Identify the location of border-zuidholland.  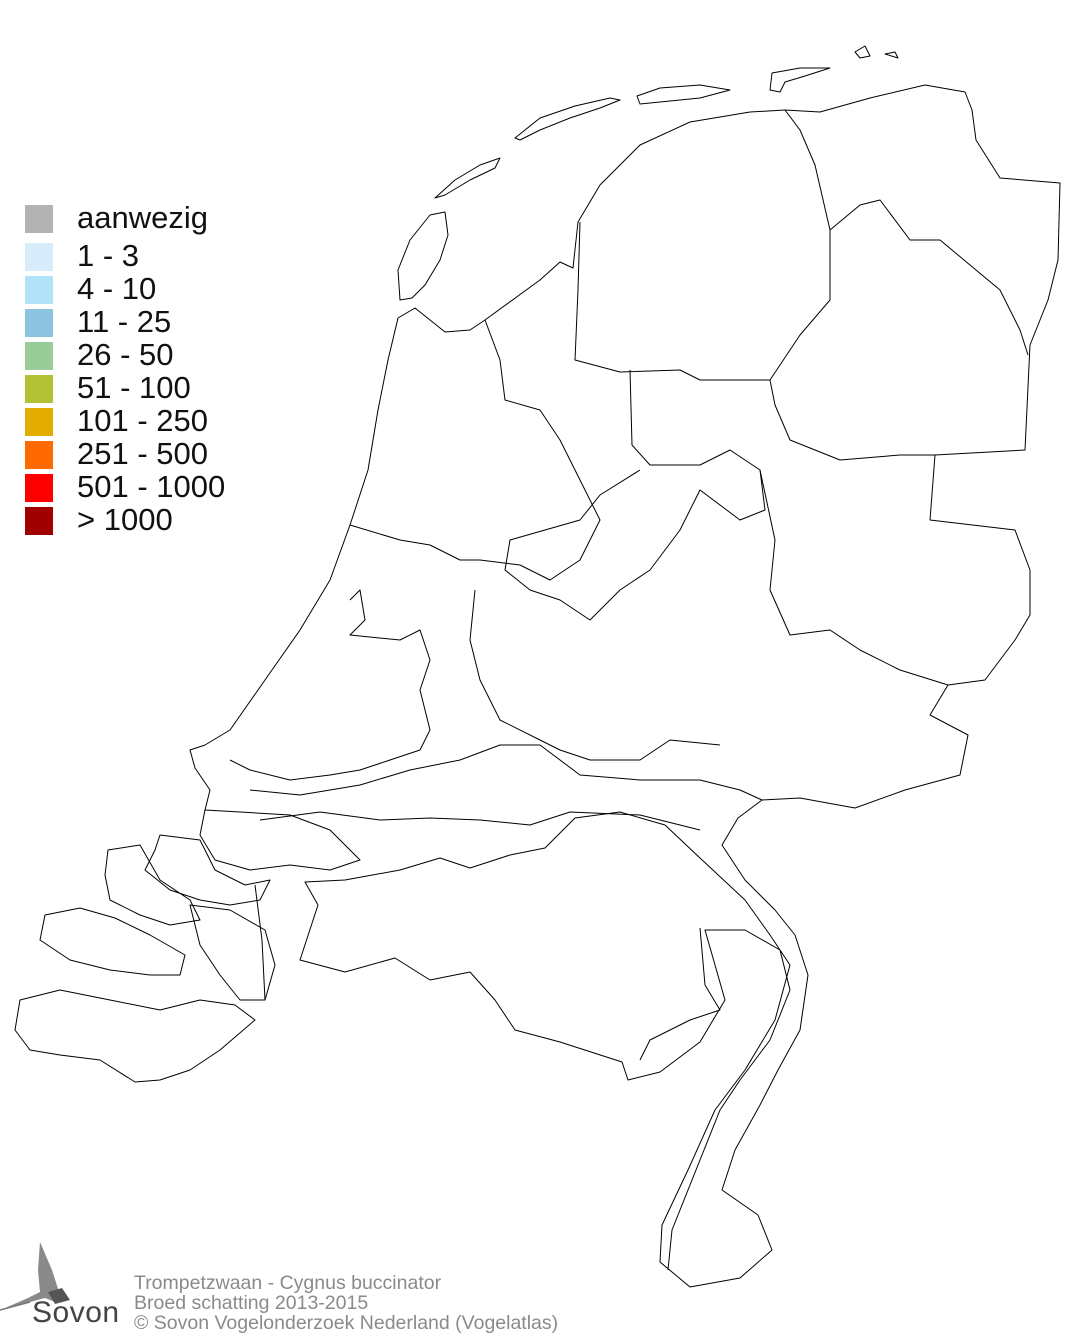
(330, 685).